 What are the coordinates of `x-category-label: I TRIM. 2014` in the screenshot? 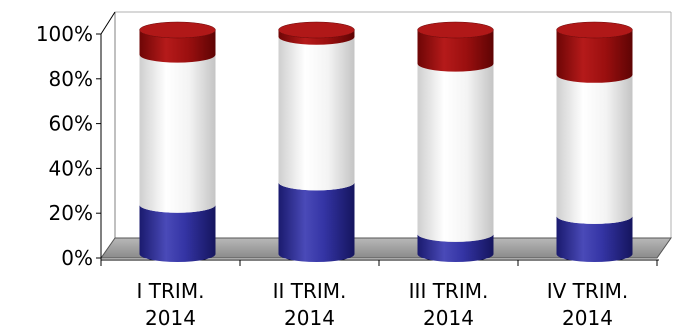 It's located at (171, 304).